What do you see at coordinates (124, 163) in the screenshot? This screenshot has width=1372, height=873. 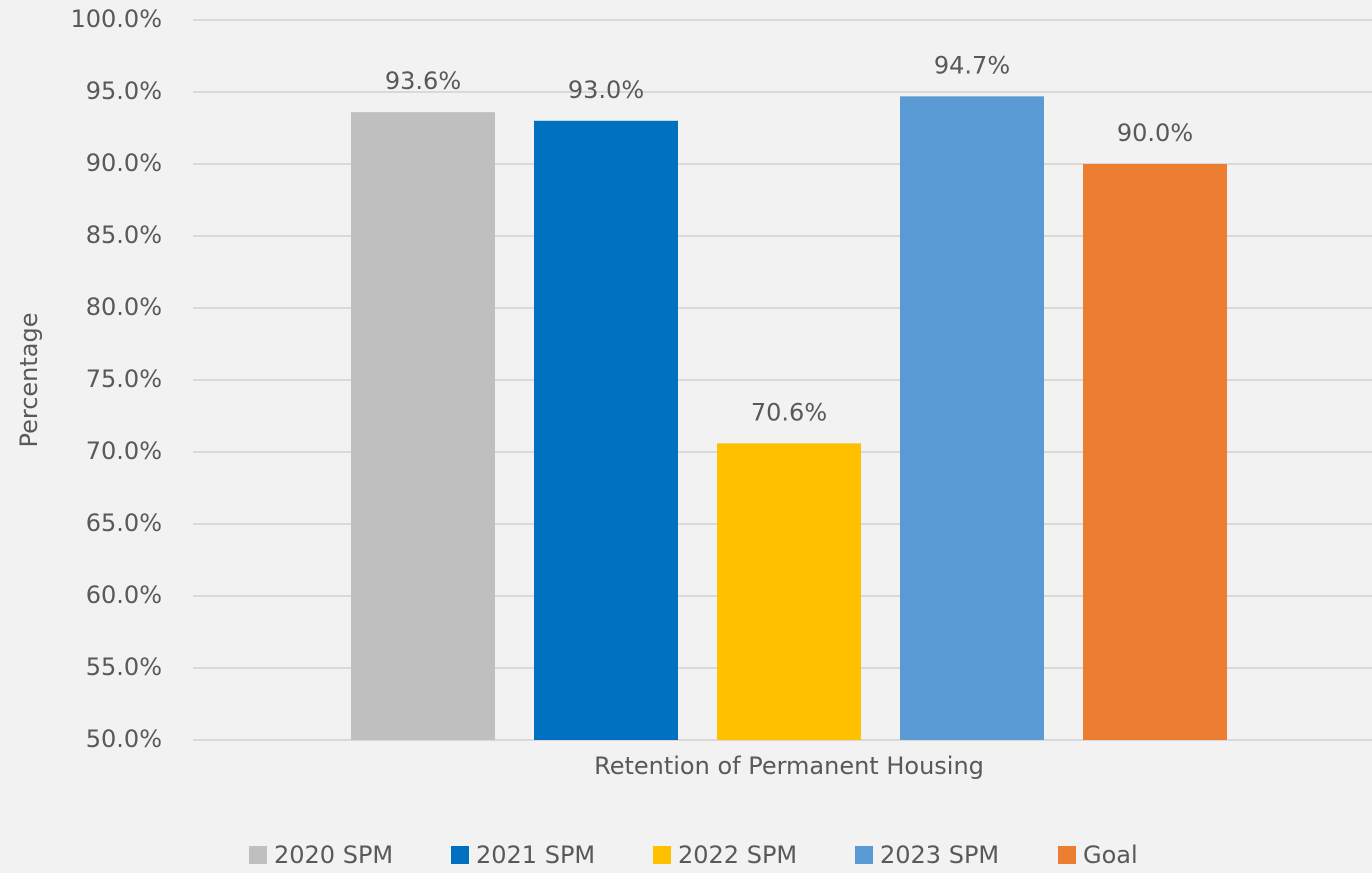 I see `y-tick-label: 90.0%` at bounding box center [124, 163].